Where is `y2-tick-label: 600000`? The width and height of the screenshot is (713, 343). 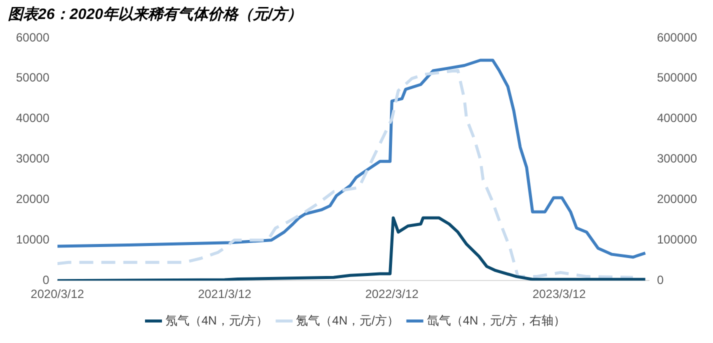
y2-tick-label: 600000 is located at coordinates (677, 37).